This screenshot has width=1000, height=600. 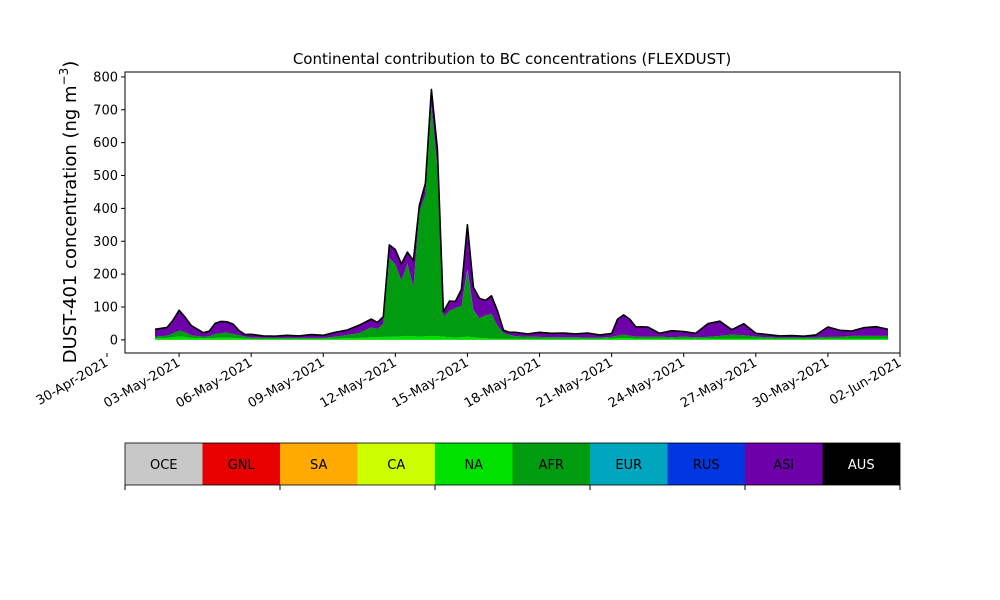 I want to click on legend-label-na: NA, so click(x=473, y=465).